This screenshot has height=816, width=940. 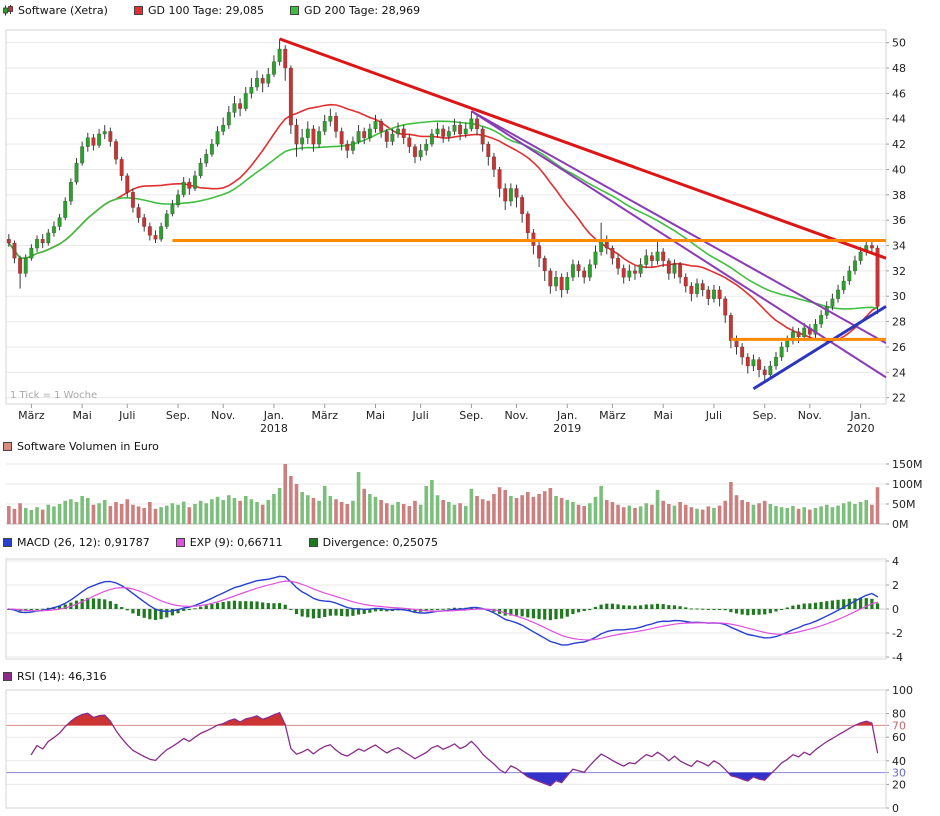 I want to click on svg-text: 0M, so click(x=900, y=524).